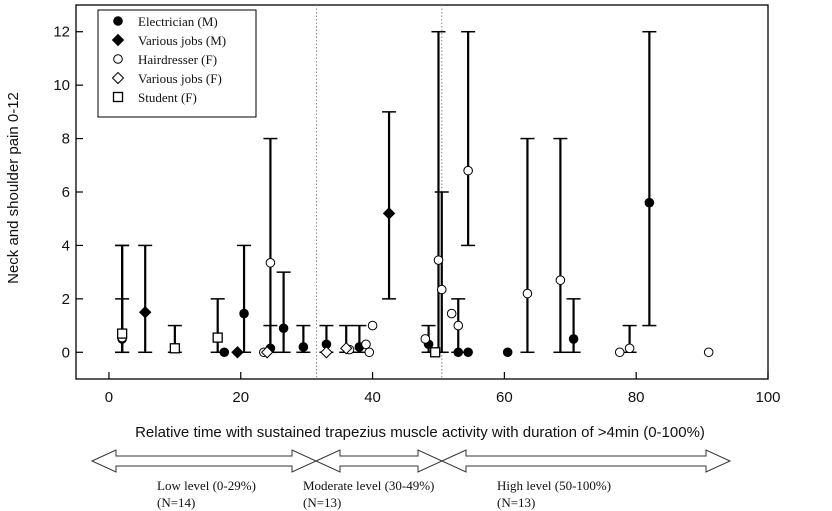 This screenshot has height=511, width=832. I want to click on legend-box, so click(177, 63).